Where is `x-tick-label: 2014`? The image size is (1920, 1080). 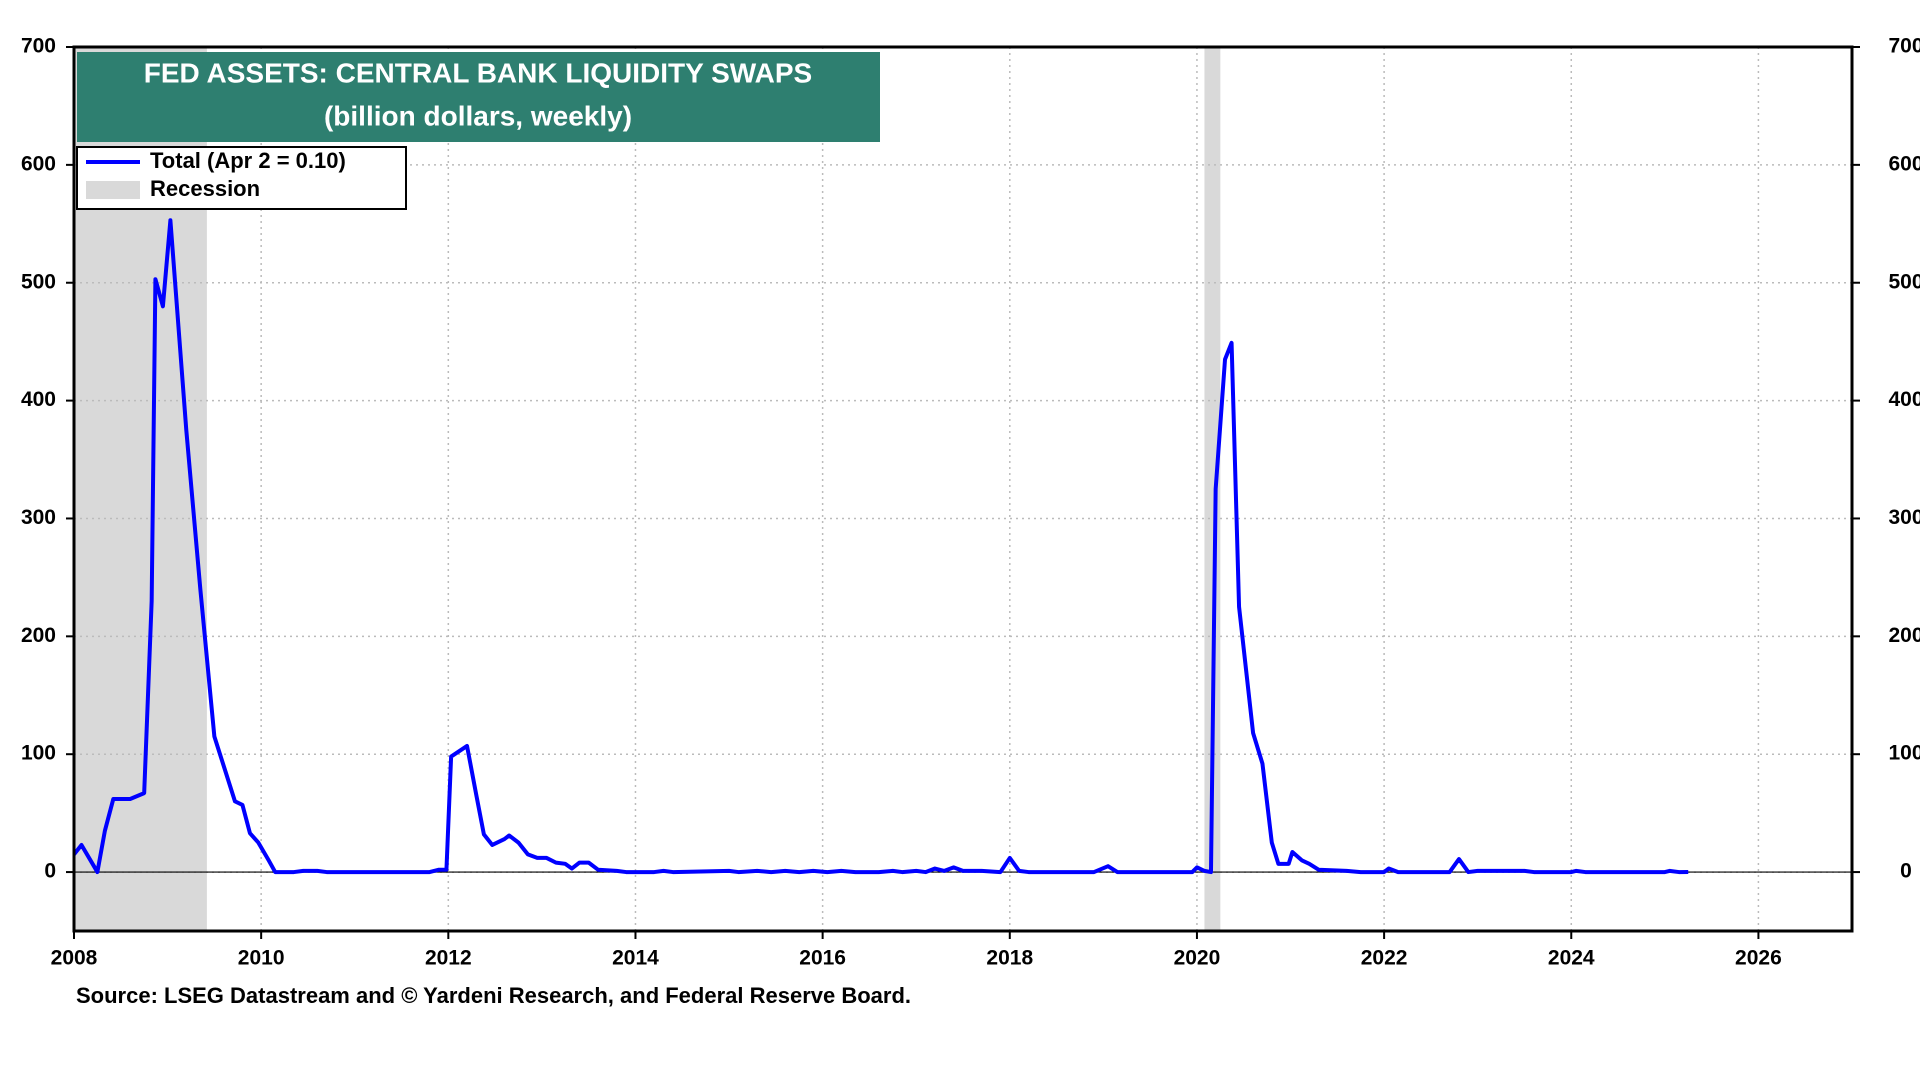
x-tick-label: 2014 is located at coordinates (635, 958).